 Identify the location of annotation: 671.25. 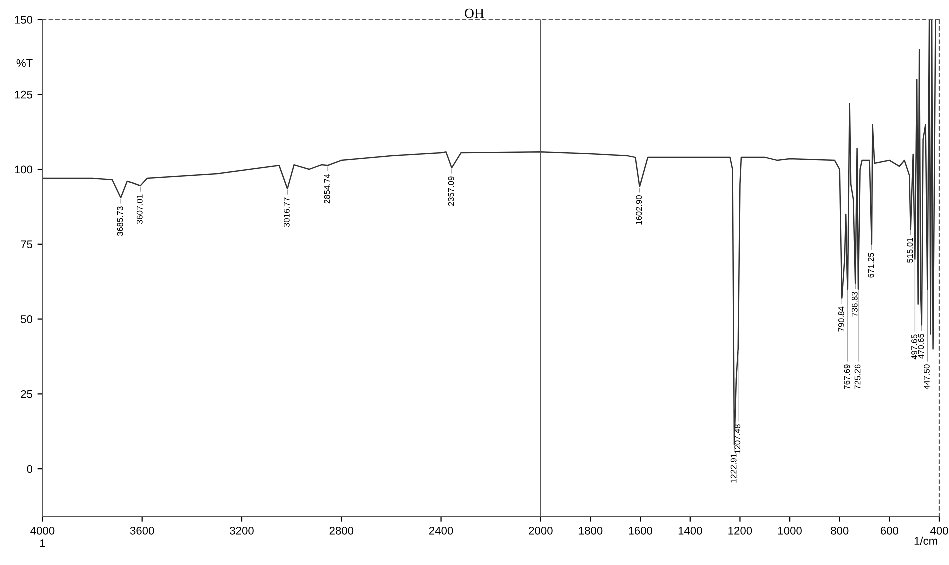
(871, 265).